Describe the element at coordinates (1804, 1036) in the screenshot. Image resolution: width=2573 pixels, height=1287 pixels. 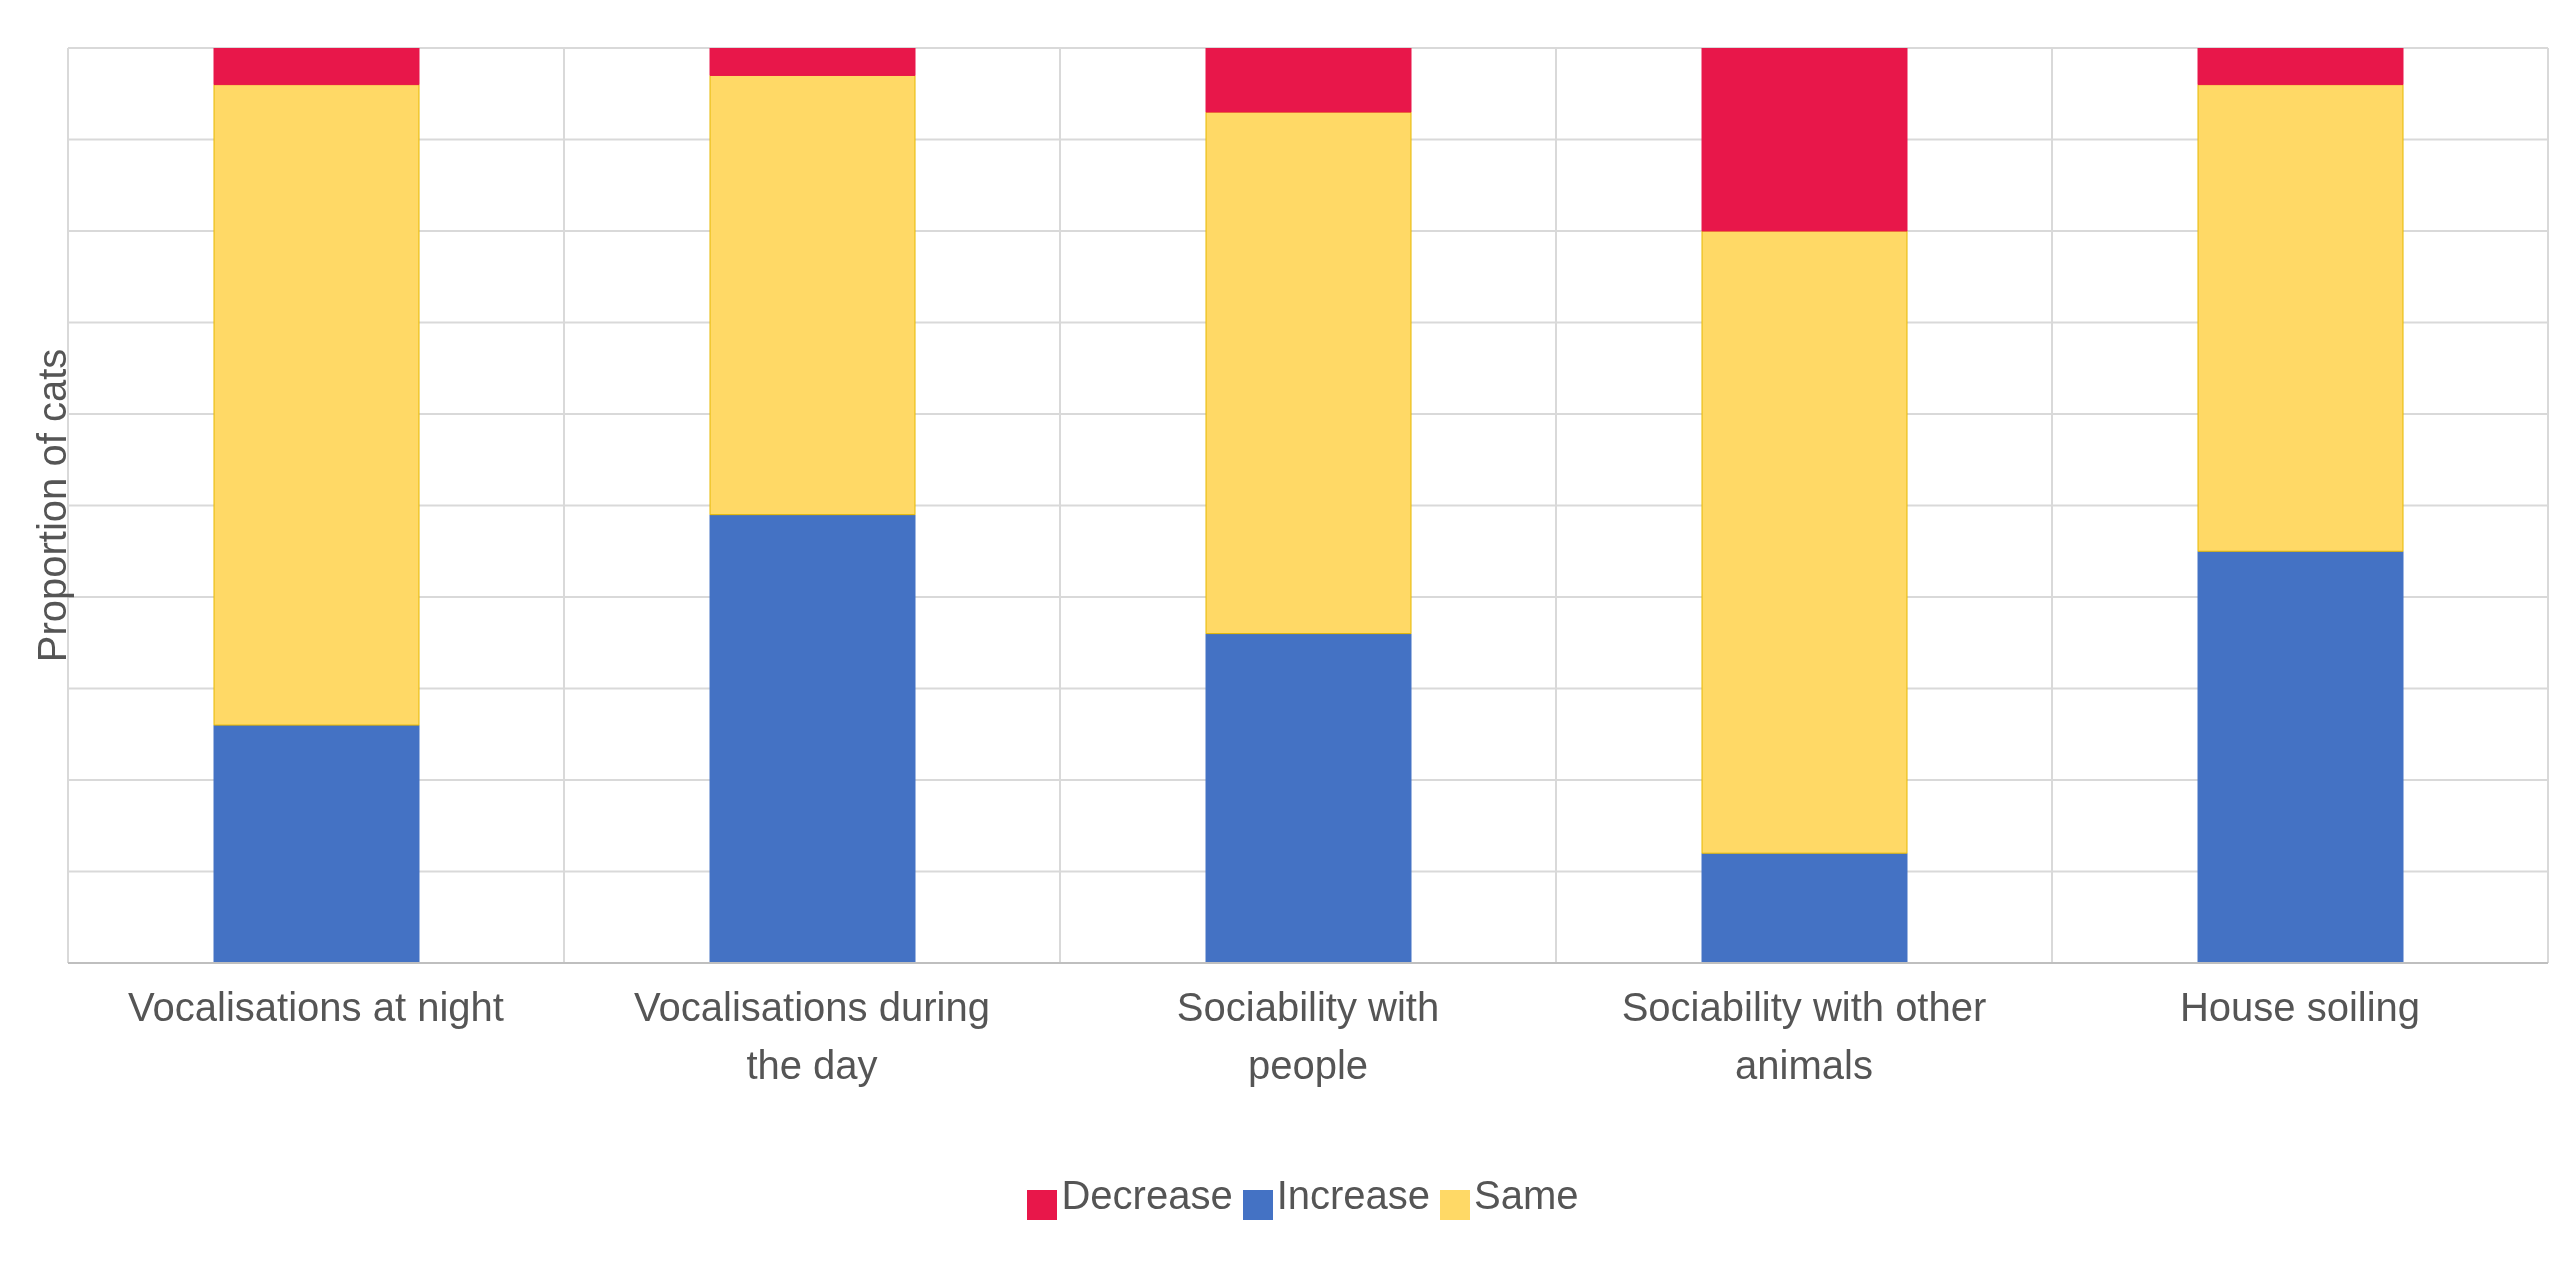
I see `x-tick-label: Sociability with other animals` at that location.